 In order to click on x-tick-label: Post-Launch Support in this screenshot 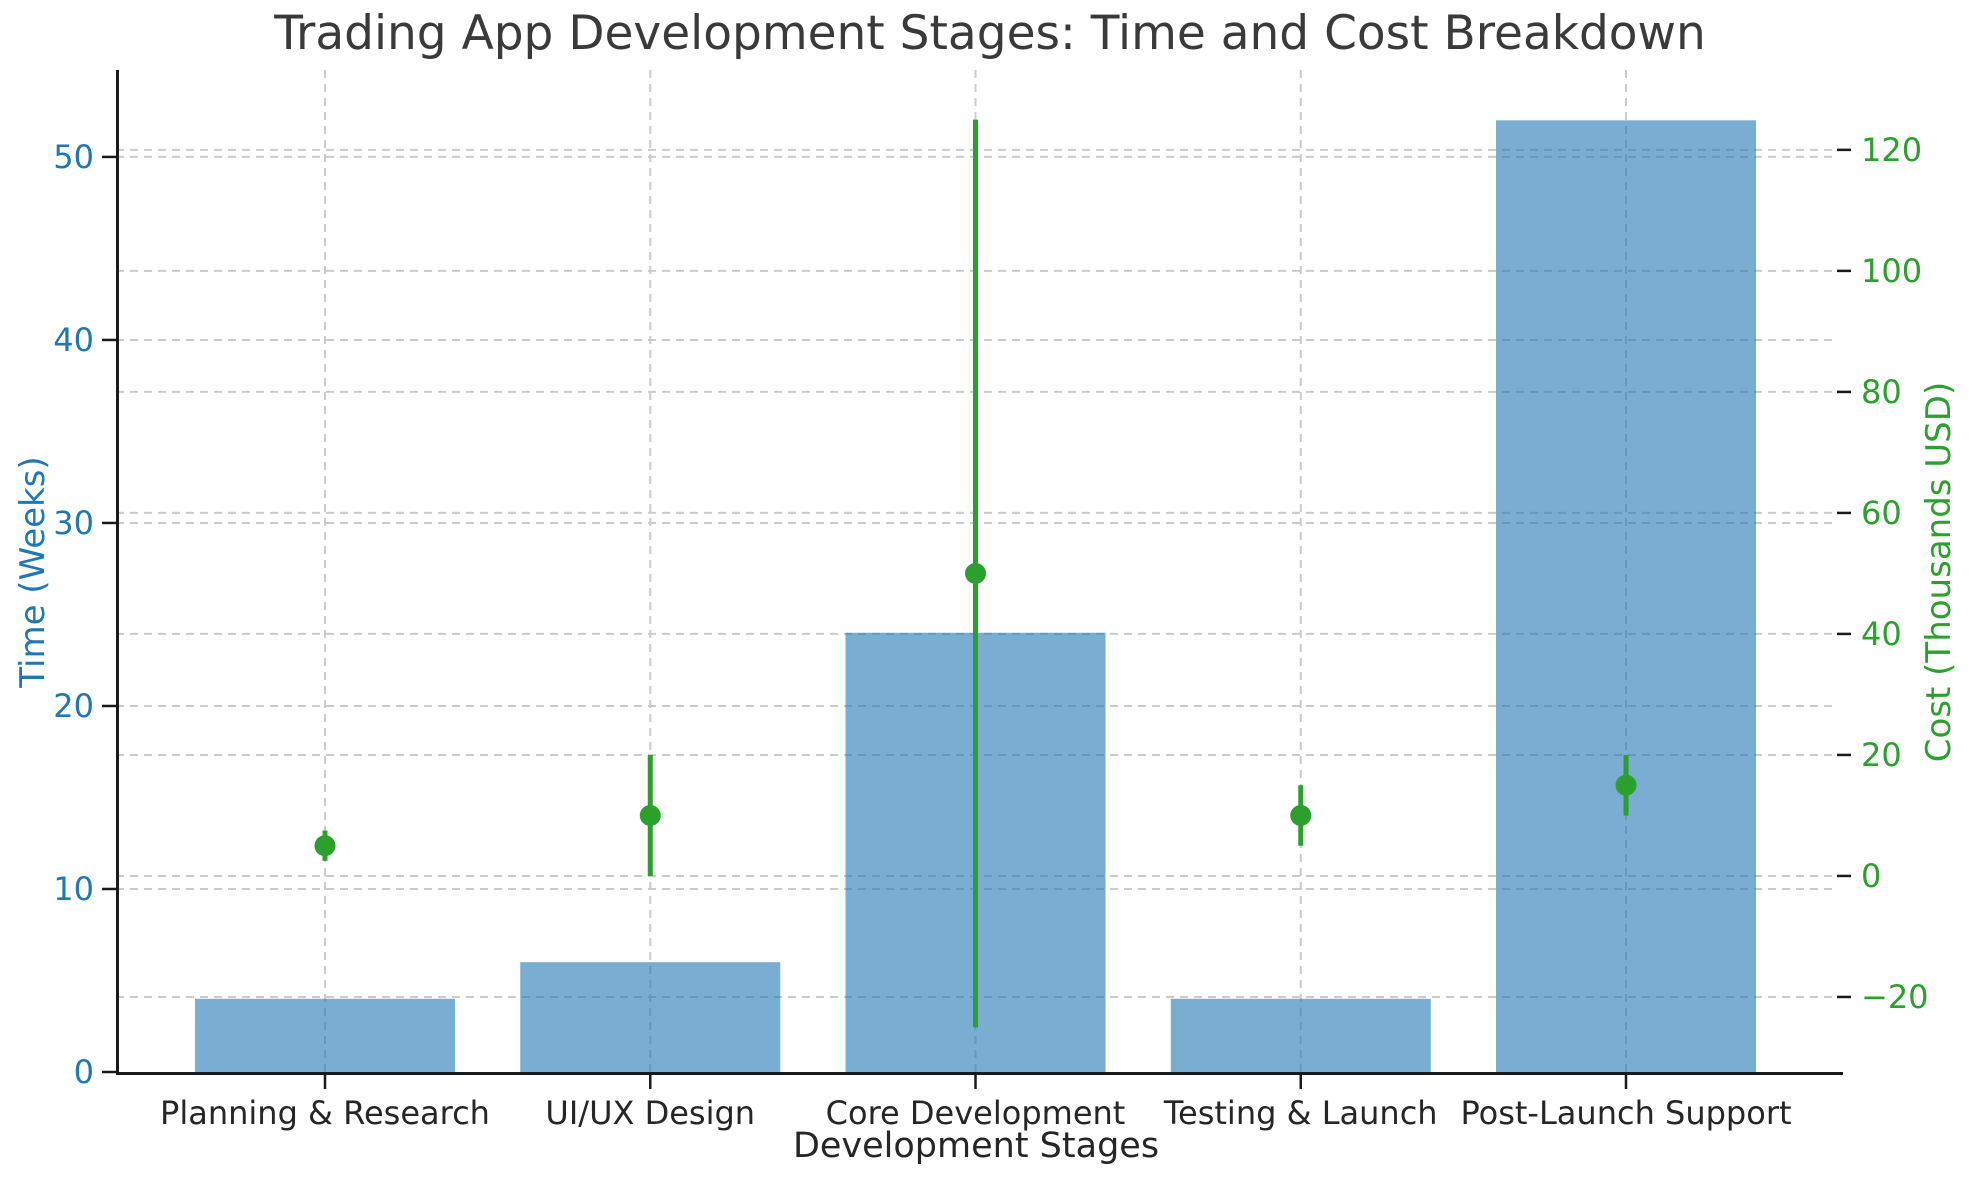, I will do `click(1625, 1113)`.